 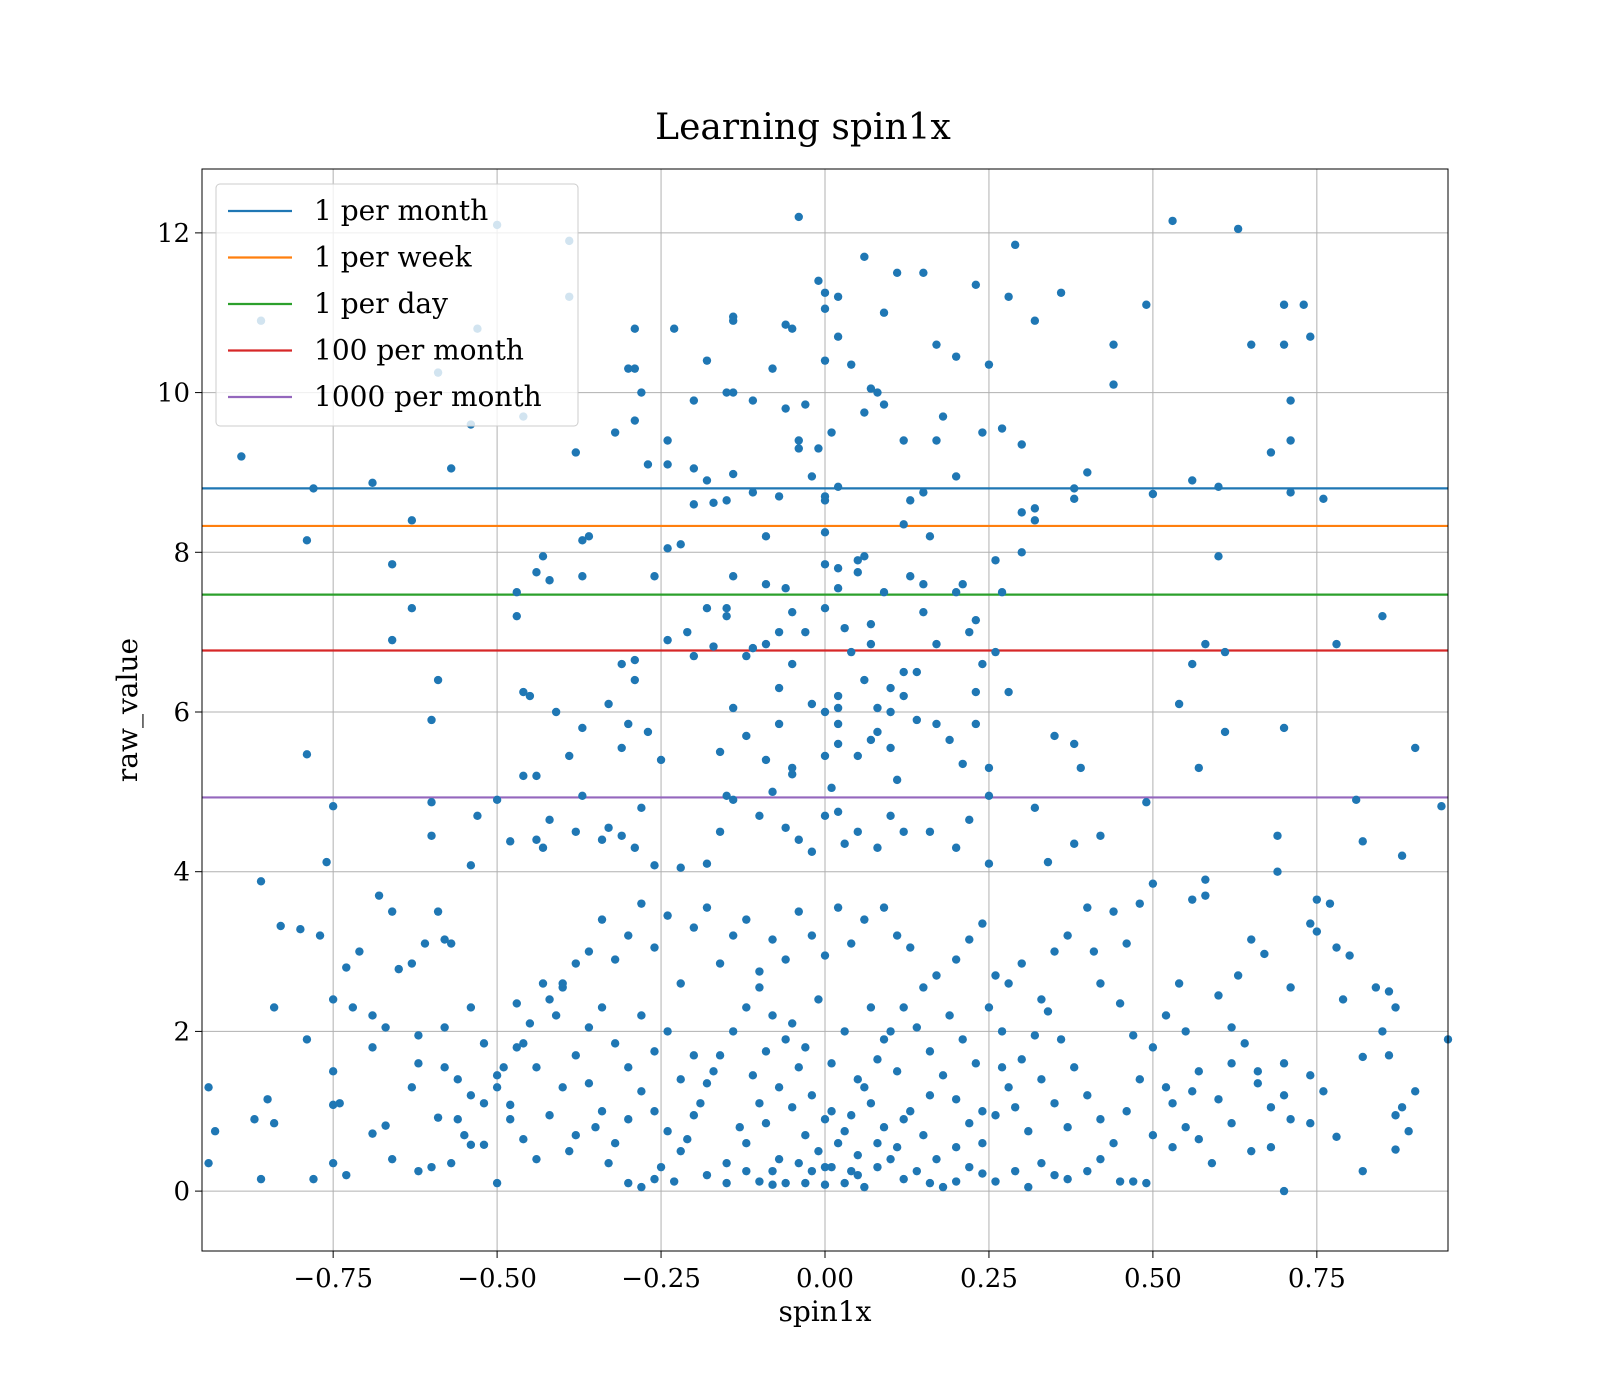 I want to click on legend-label: 1 per month, so click(x=401, y=210).